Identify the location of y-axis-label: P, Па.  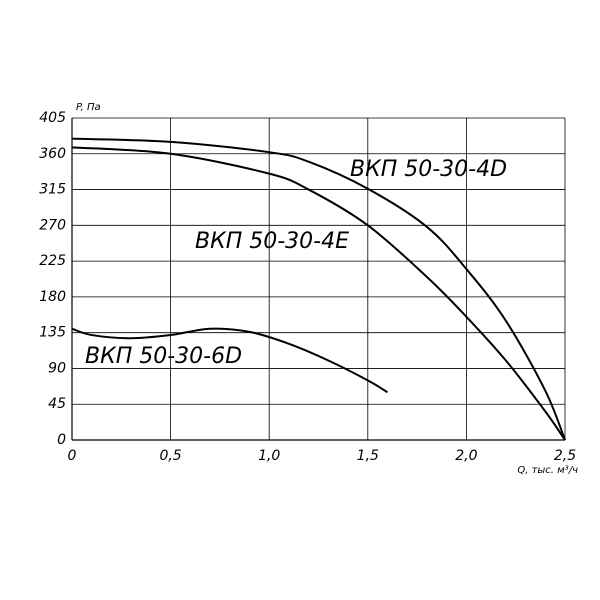
(88, 107).